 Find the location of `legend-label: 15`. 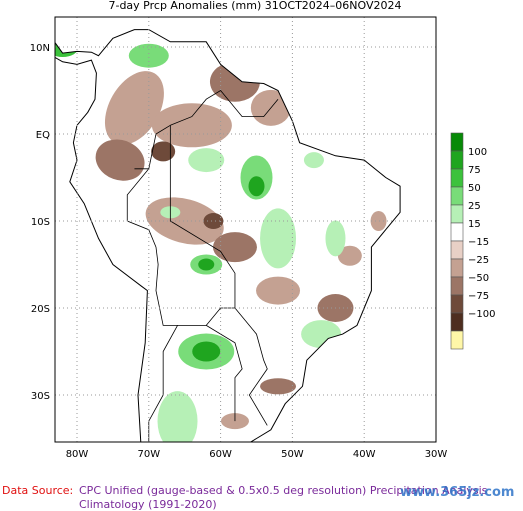

legend-label: 15 is located at coordinates (474, 224).